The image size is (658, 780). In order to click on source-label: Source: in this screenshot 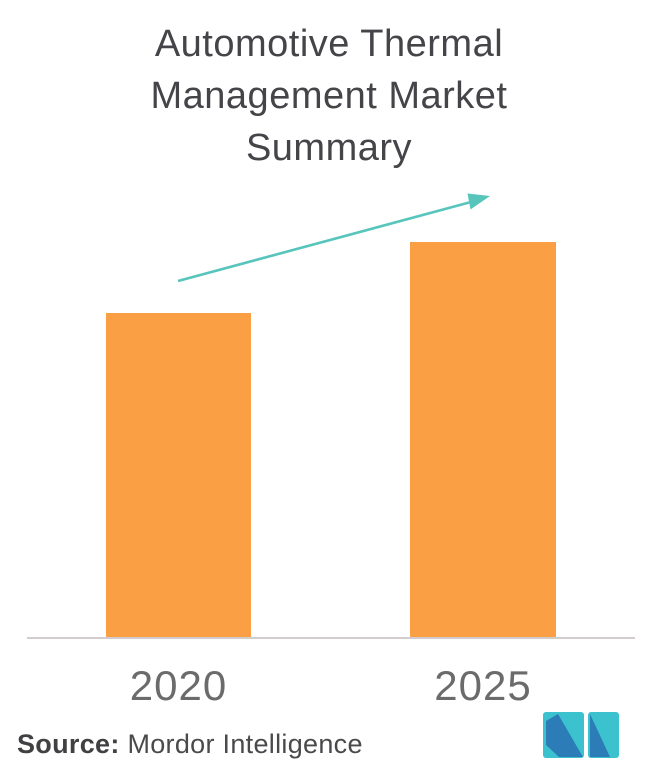, I will do `click(68, 744)`.